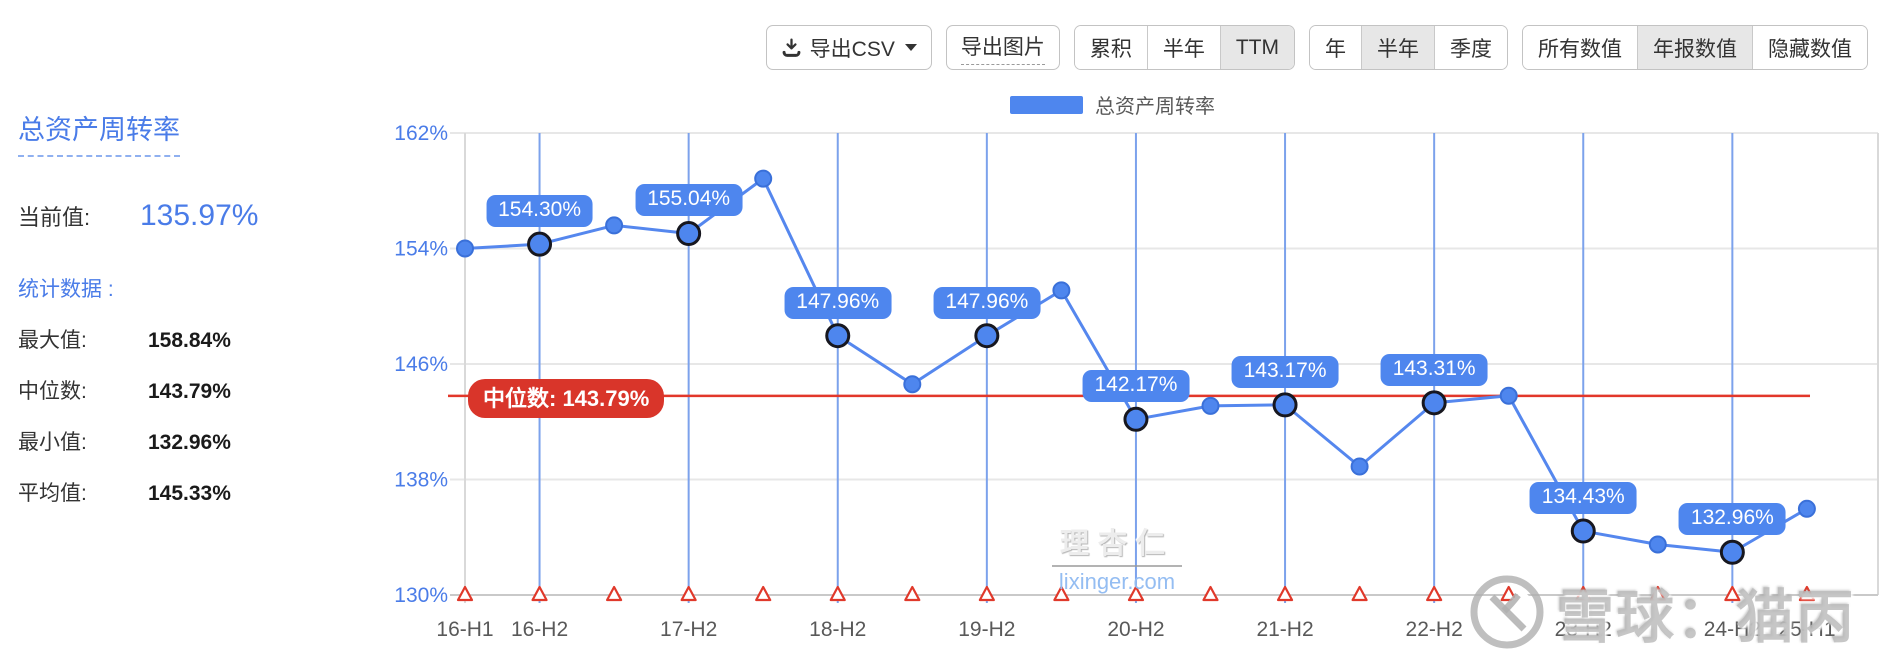  I want to click on point-label-19-H2: 147.96%, so click(987, 302).